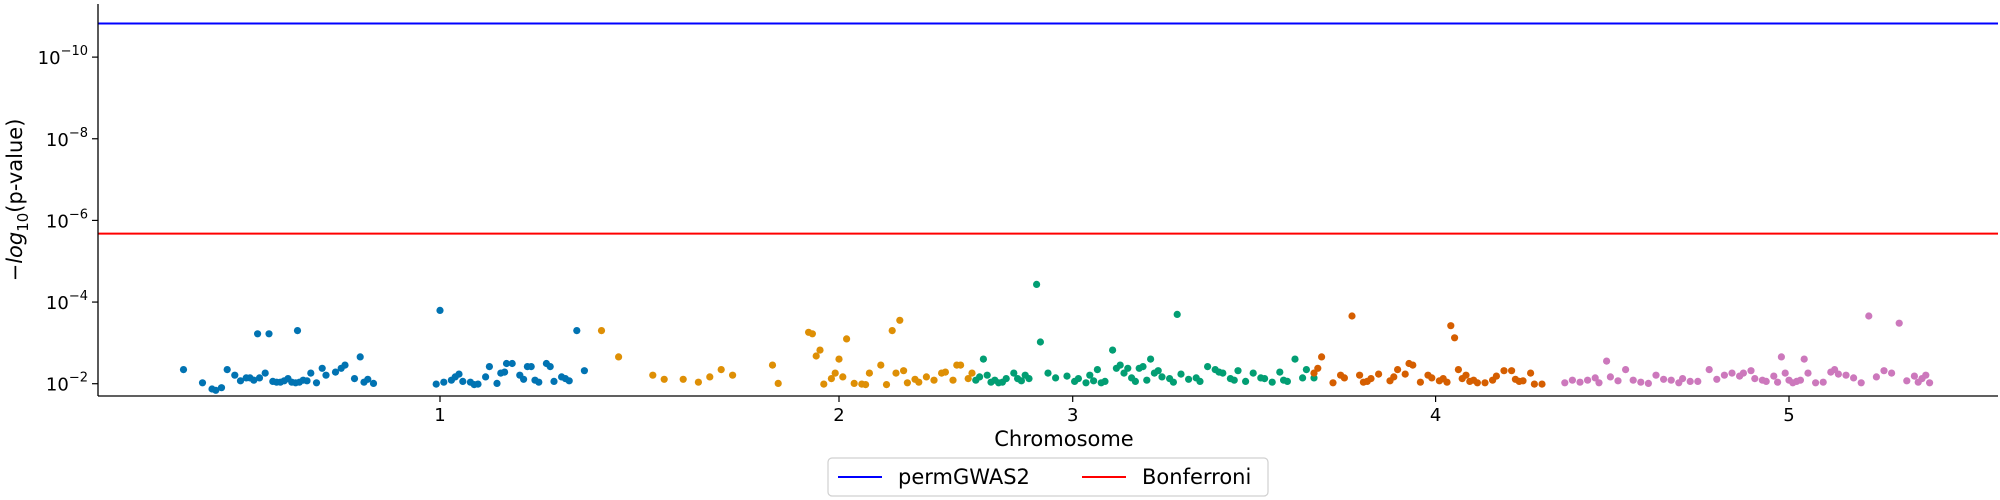  What do you see at coordinates (67, 219) in the screenshot?
I see `y-tick-label: 10−6` at bounding box center [67, 219].